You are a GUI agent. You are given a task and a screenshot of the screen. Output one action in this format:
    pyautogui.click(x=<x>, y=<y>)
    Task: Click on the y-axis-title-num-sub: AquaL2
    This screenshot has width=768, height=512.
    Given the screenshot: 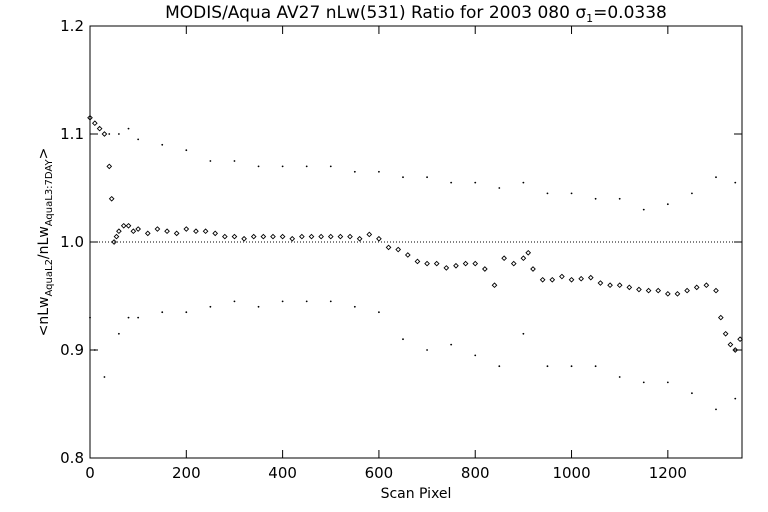 What is the action you would take?
    pyautogui.click(x=49, y=277)
    